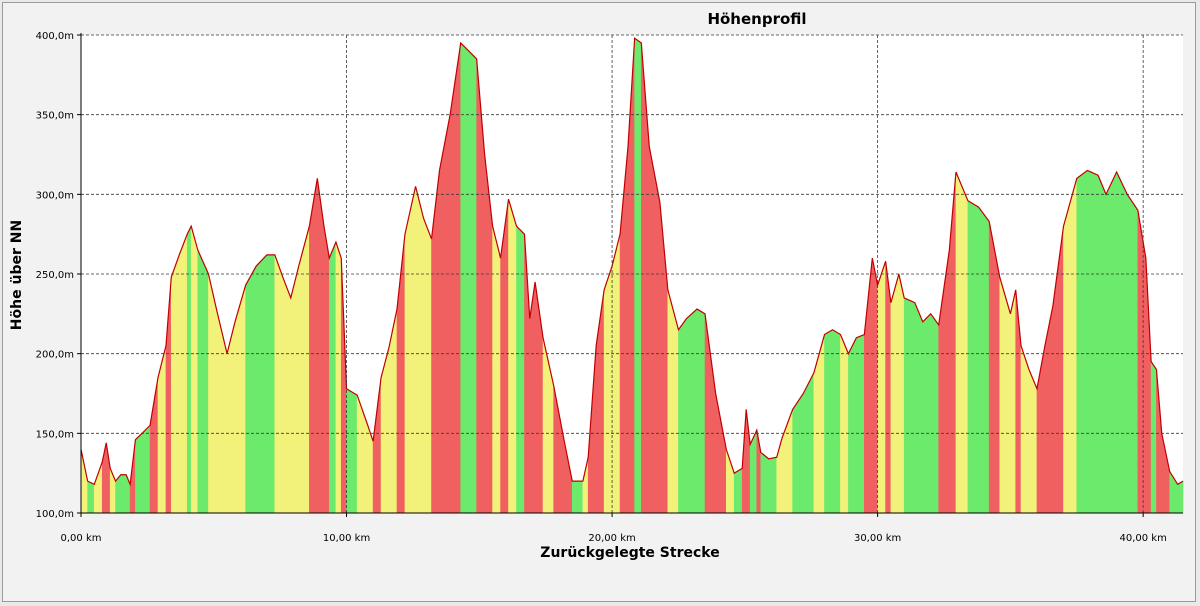 The image size is (1200, 606). I want to click on y-tick-label: 150,0m, so click(55, 434).